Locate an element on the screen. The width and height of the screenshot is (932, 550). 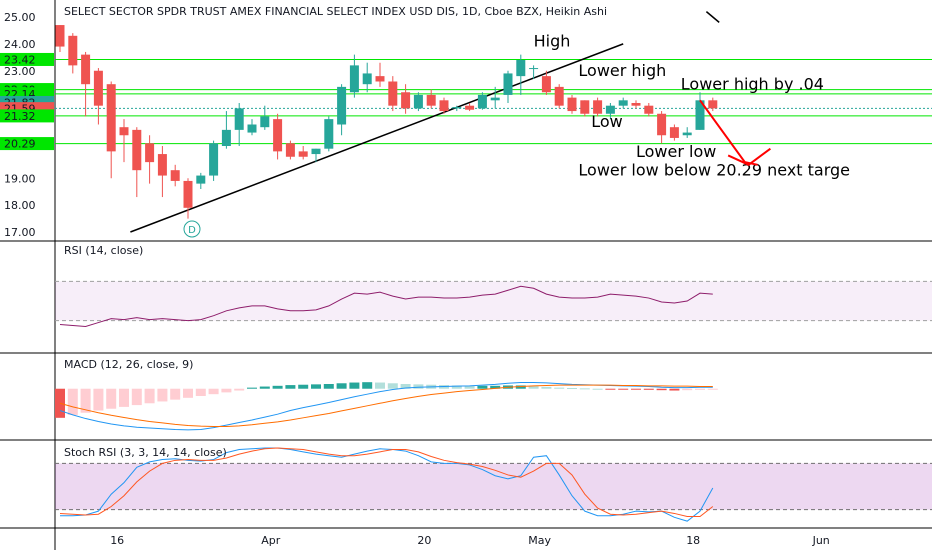
chart-annotation: Lower high is located at coordinates (622, 70).